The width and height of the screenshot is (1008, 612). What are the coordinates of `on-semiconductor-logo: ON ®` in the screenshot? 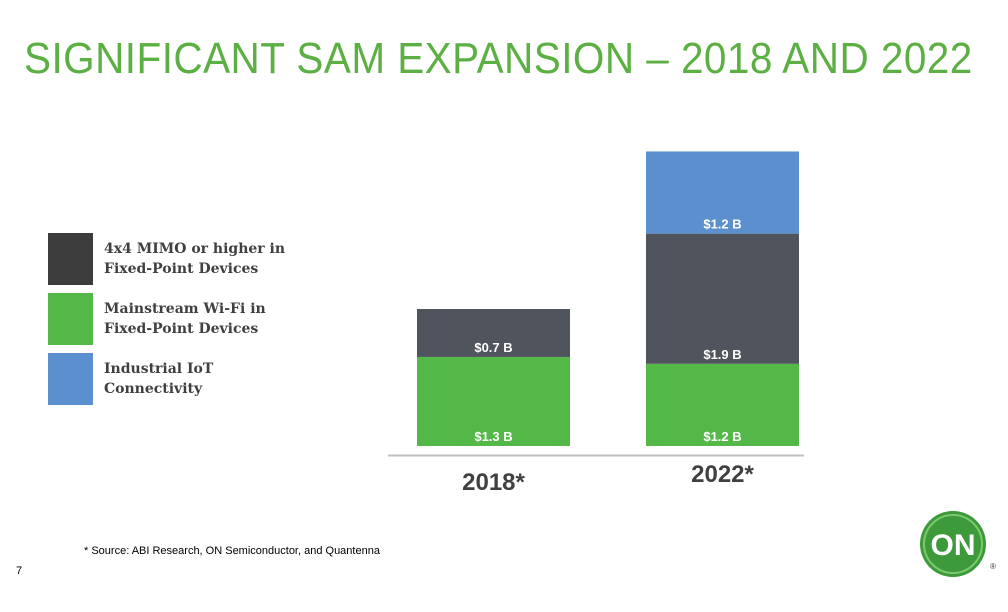 It's located at (958, 544).